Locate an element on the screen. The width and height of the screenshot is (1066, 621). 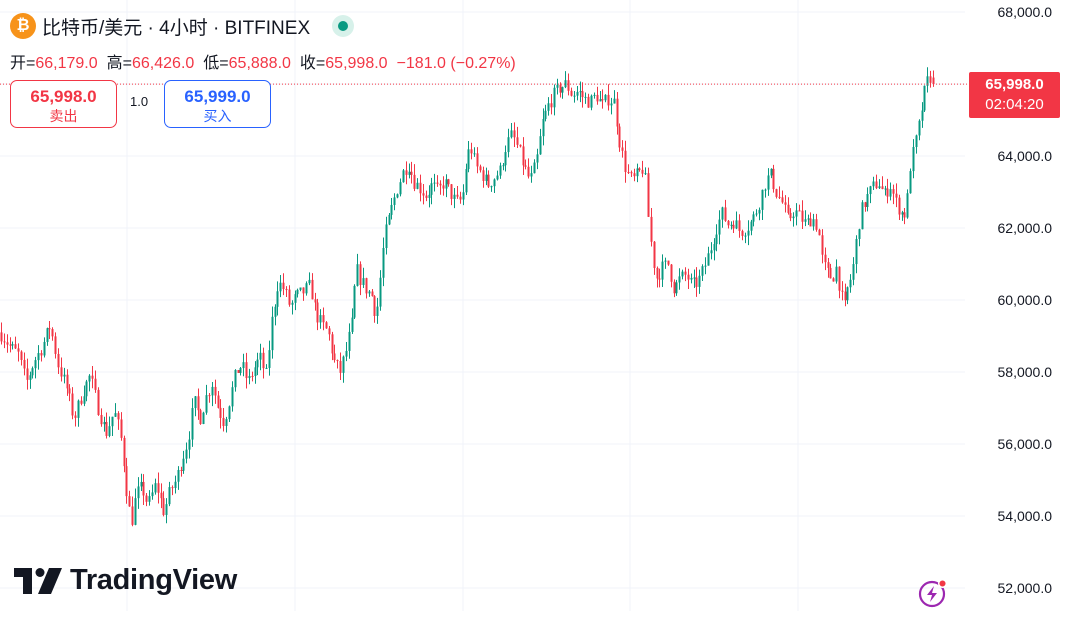
chart-header: ₿ 比特币/美元 · 4小时 · BITFINEX is located at coordinates (182, 26).